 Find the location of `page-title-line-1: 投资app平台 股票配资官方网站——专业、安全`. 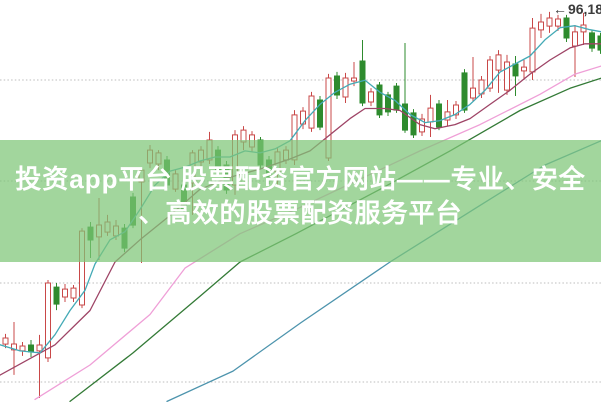

page-title-line-1: 投资app平台 股票配资官方网站——专业、安全 is located at coordinates (300, 179).